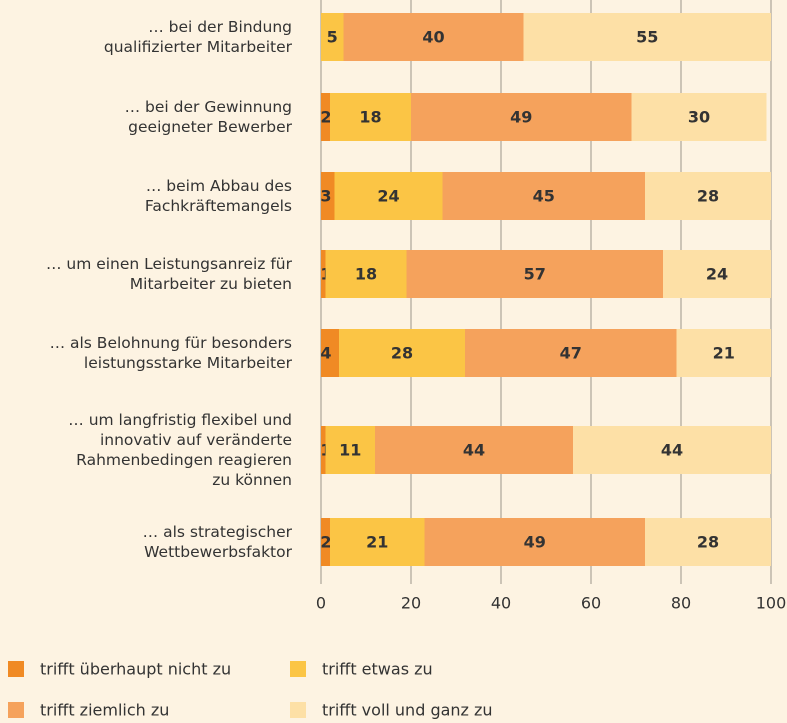 The height and width of the screenshot is (723, 787). What do you see at coordinates (217, 542) in the screenshot?
I see `category-label: … als strategischer Wettbewerbsfaktor` at bounding box center [217, 542].